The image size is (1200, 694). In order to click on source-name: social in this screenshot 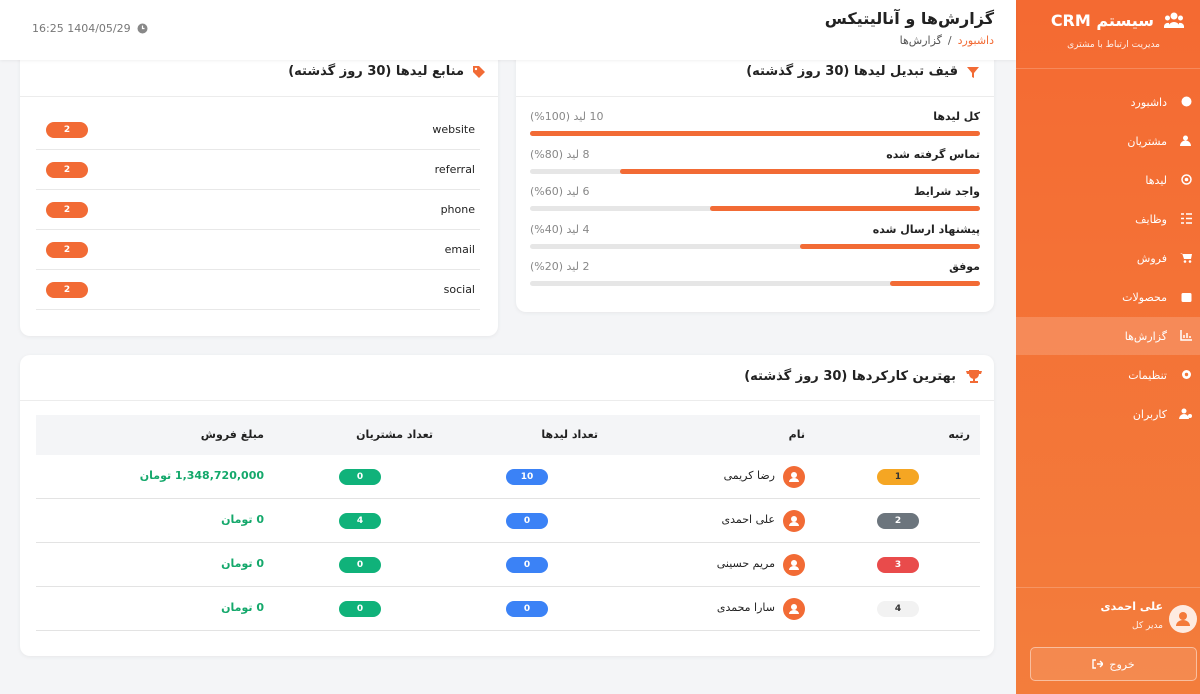, I will do `click(459, 289)`.